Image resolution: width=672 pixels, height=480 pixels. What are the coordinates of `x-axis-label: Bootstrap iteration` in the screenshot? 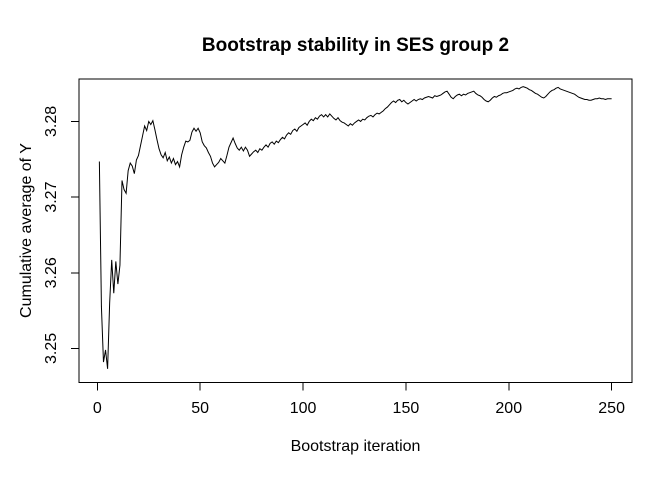 It's located at (356, 446).